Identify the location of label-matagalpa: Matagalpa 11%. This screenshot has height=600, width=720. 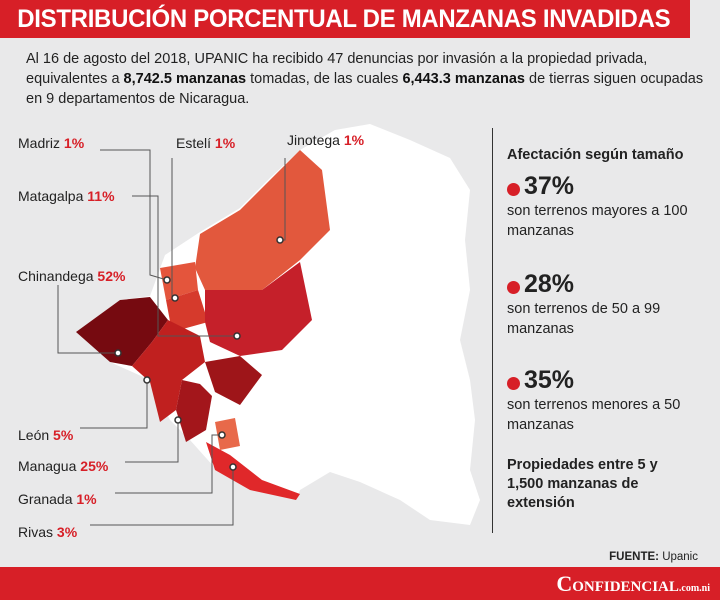
(66, 196).